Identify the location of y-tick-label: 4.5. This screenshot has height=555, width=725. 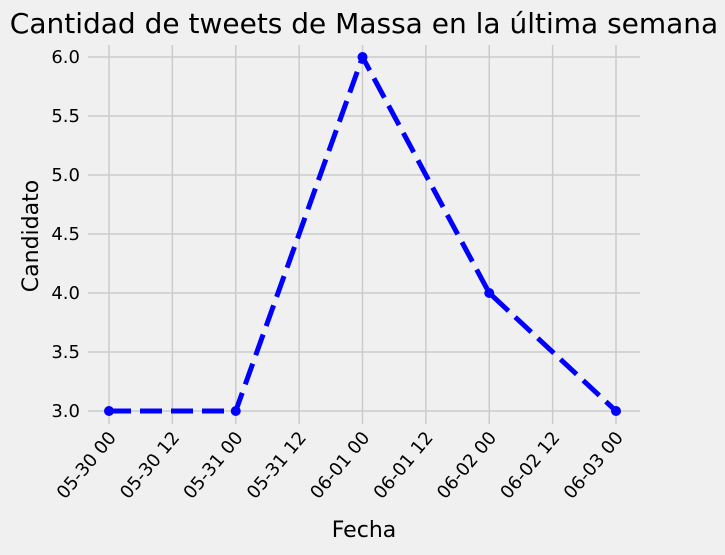
(65, 234).